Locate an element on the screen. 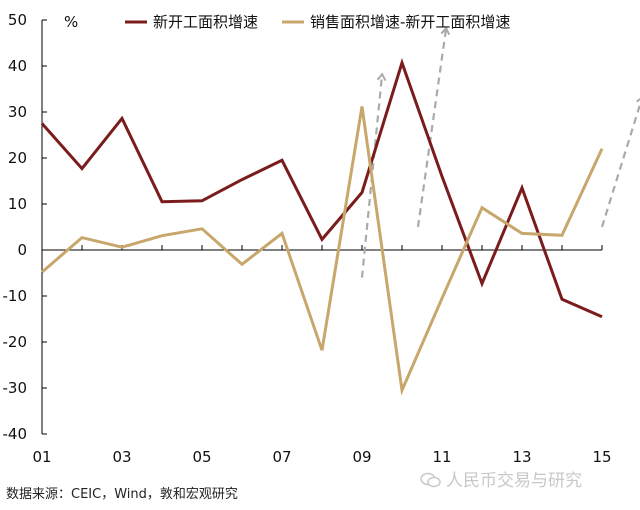 The width and height of the screenshot is (640, 510). y-tick-label: -40 is located at coordinates (15, 434).